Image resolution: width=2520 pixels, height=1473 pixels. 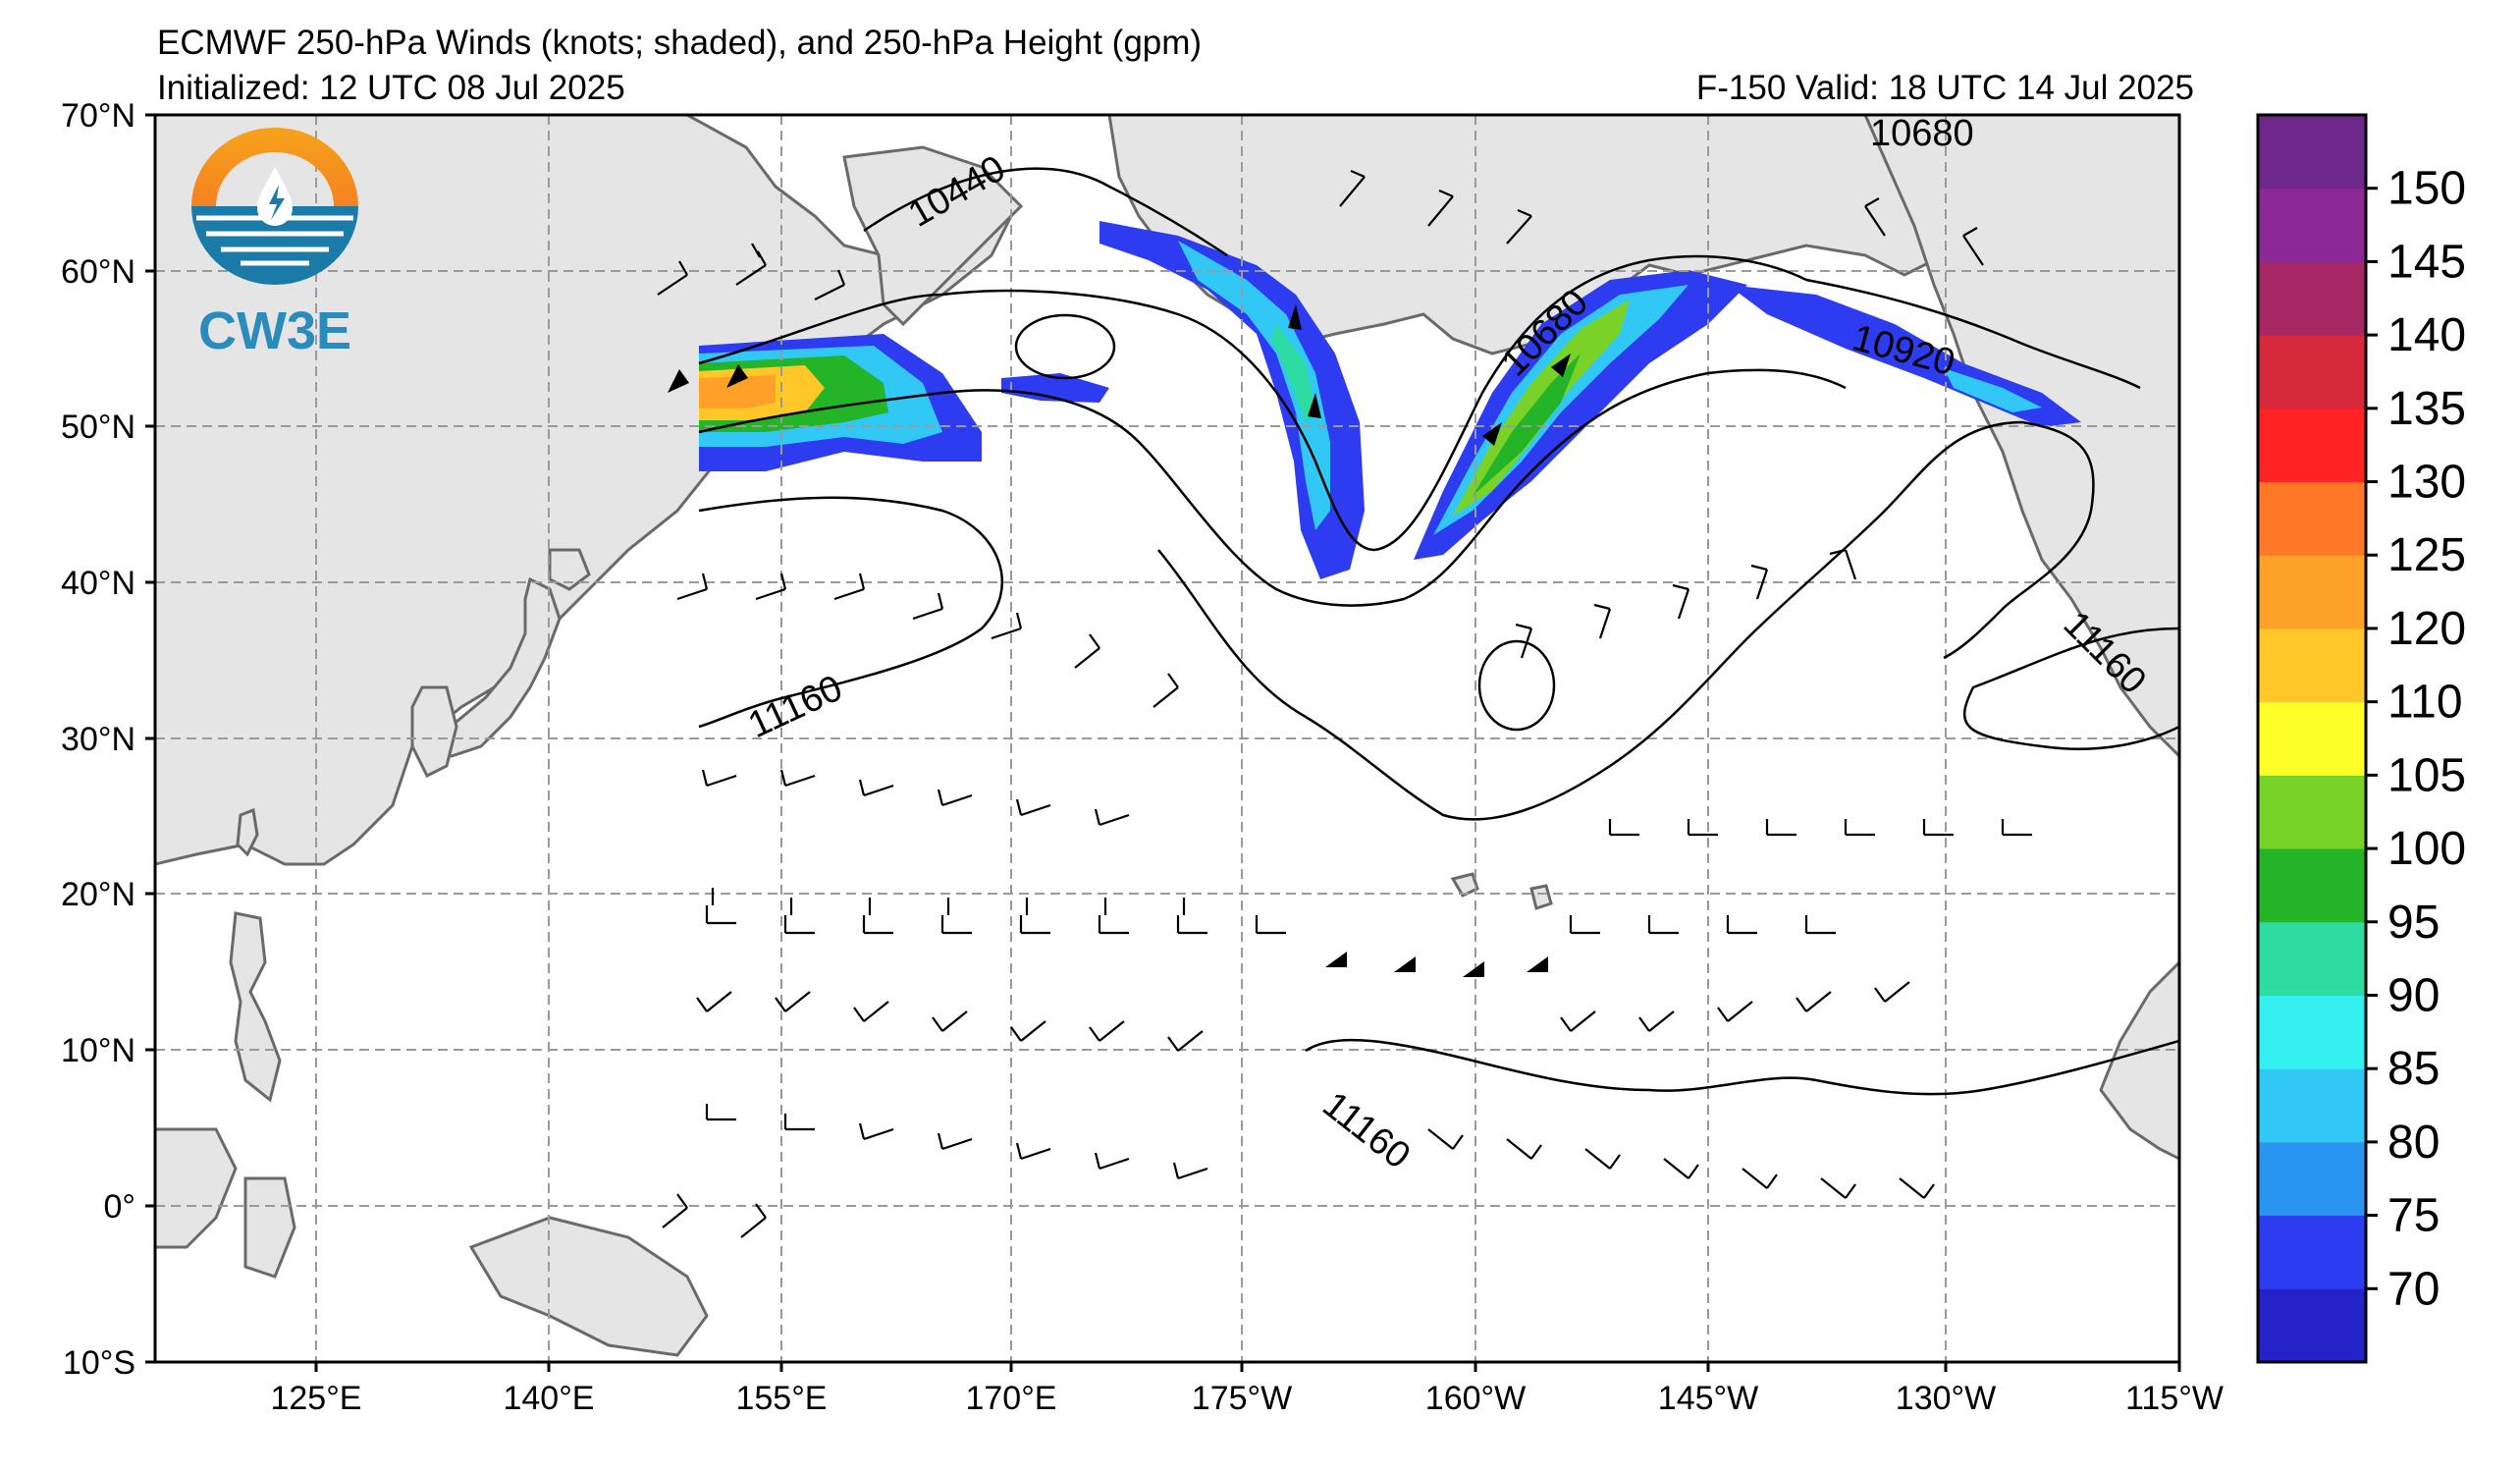 I want to click on colorbar-tick-label: 130, so click(x=2426, y=483).